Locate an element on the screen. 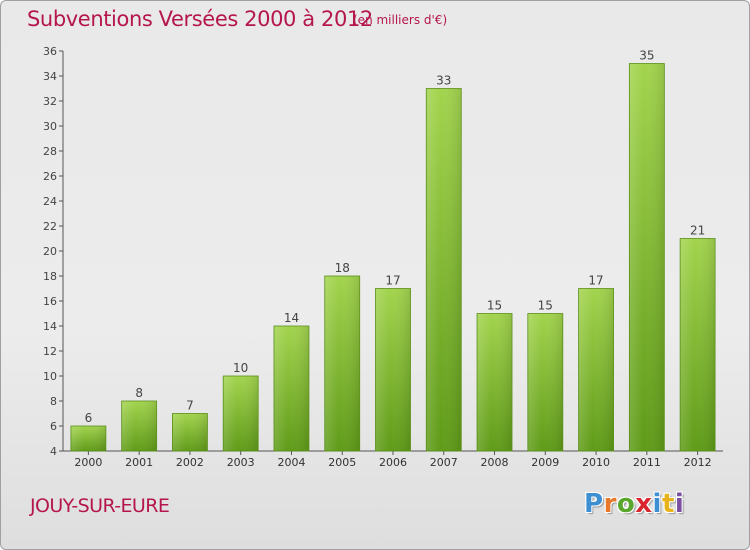 Image resolution: width=750 pixels, height=550 pixels. x-tick-label: 2010 is located at coordinates (596, 462).